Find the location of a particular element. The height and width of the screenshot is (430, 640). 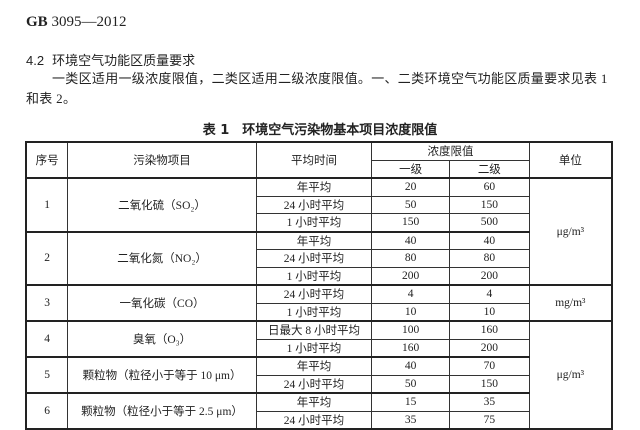

header-grade2: 二级 is located at coordinates (489, 169).